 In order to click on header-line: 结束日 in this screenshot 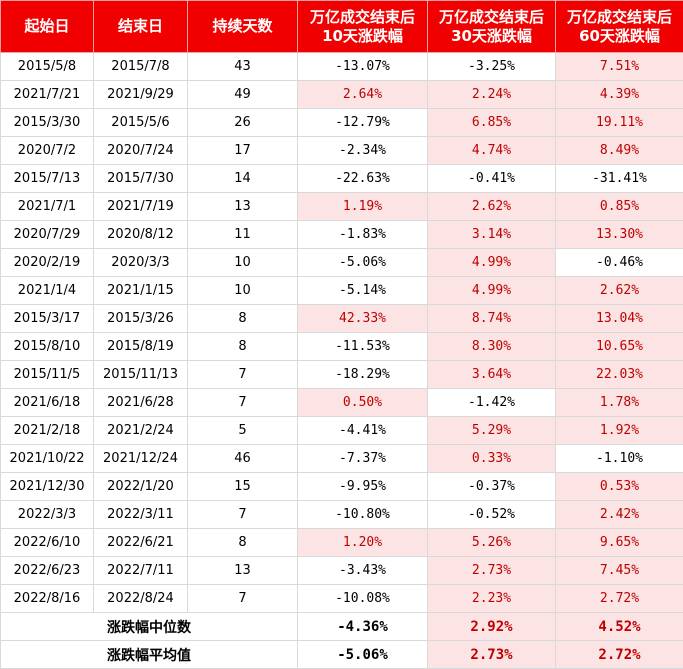, I will do `click(140, 26)`.